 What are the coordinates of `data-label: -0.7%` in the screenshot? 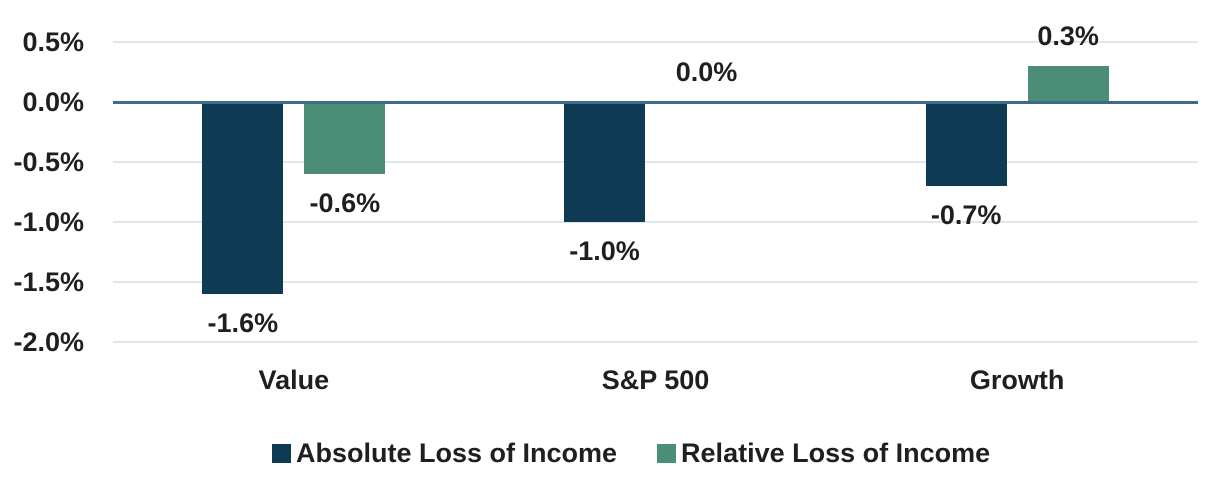 It's located at (966, 215).